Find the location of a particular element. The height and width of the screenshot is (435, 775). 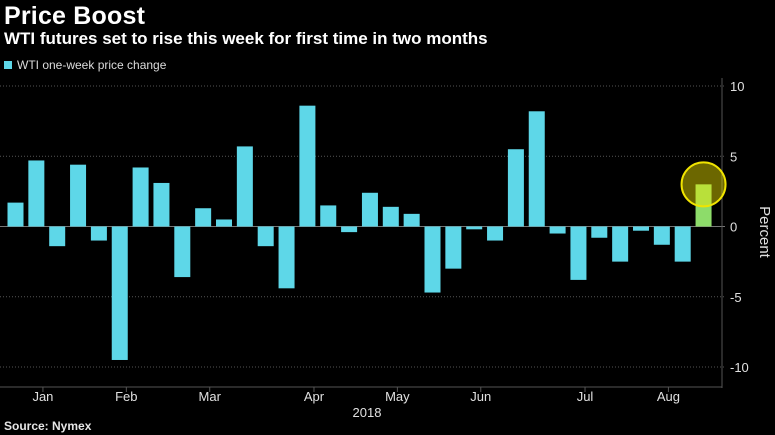

x-tick-label: Apr is located at coordinates (314, 396).